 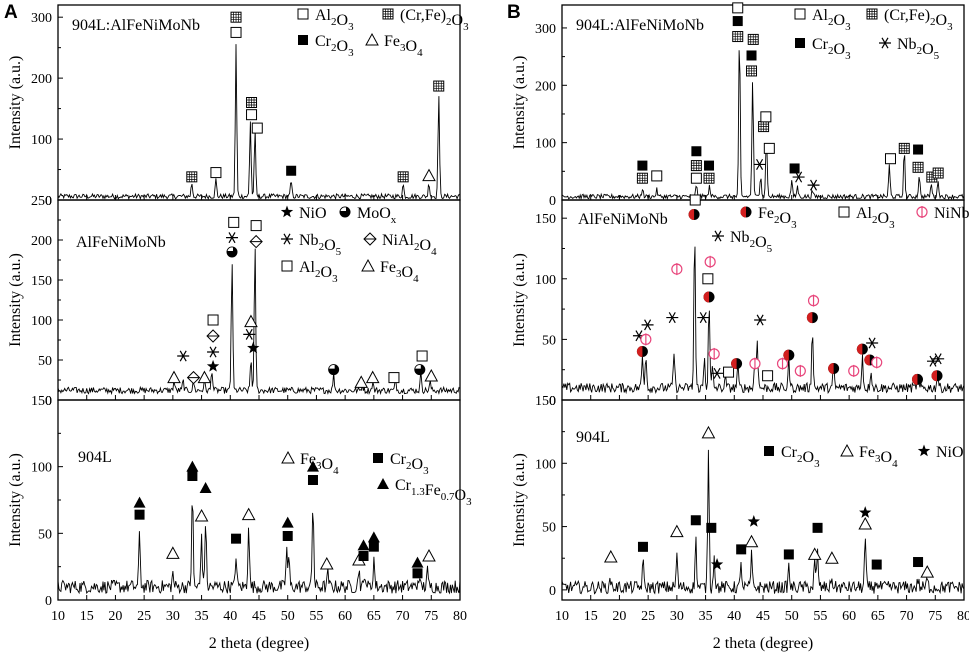 I want to click on legend-entry-cr2o3: Cr2O3, so click(x=401, y=464).